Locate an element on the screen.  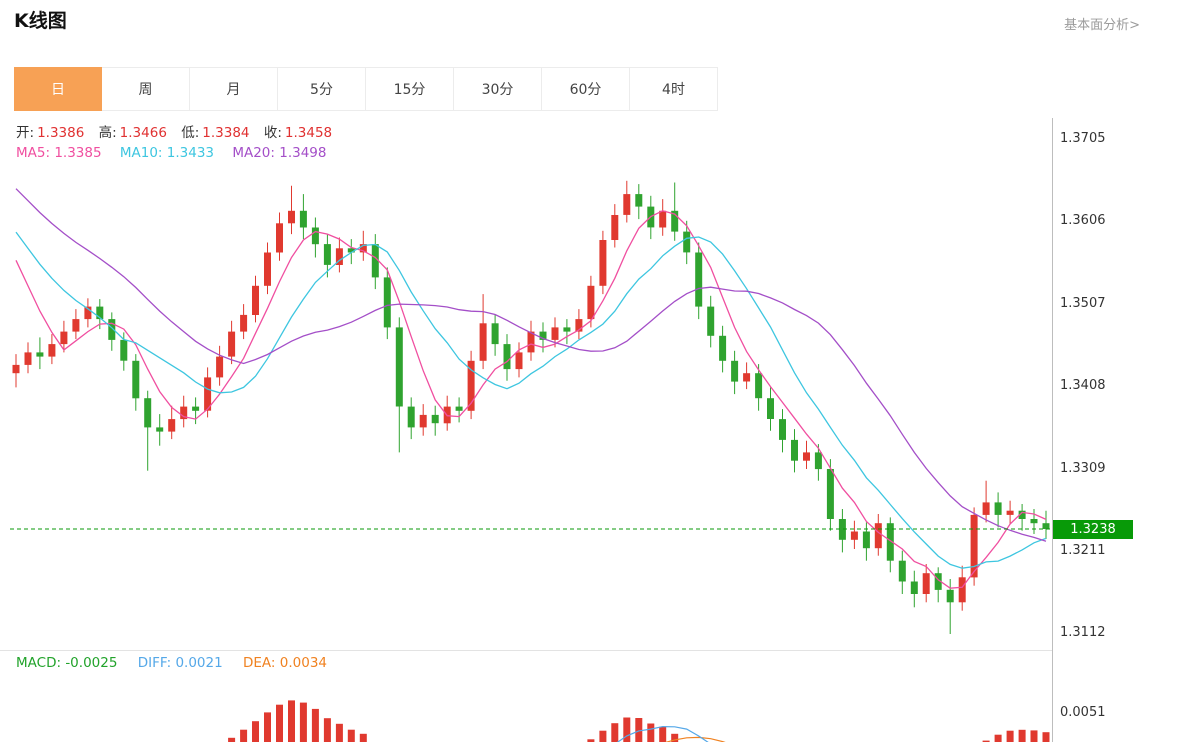
diff-value: DIFF: 0.0021 is located at coordinates (180, 663).